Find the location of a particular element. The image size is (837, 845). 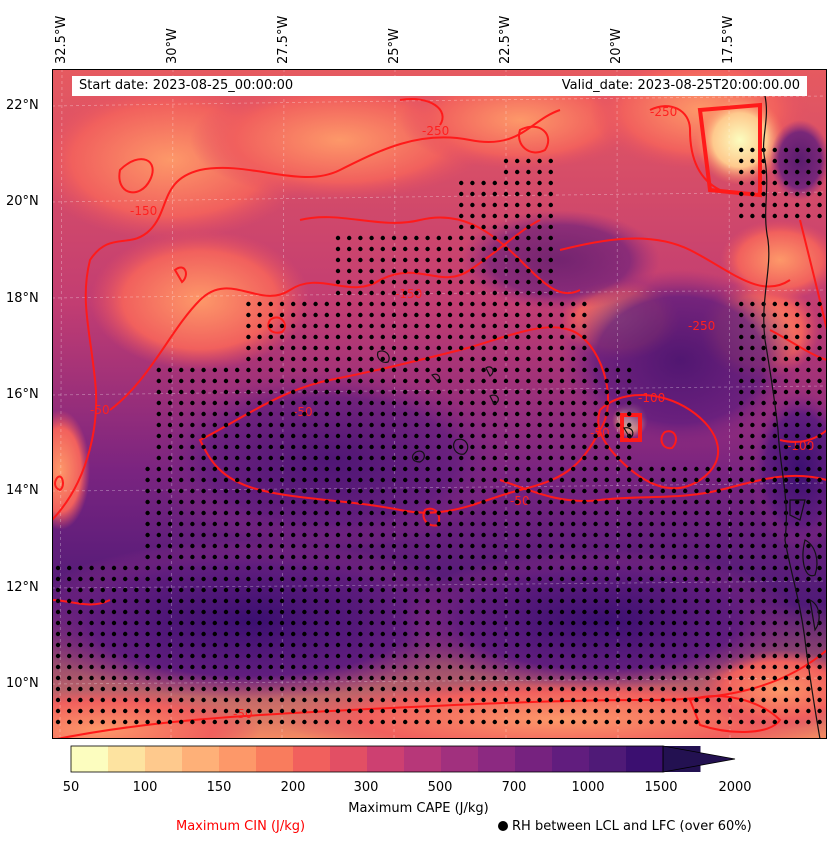

rh-legend: RH between LCL and LFC (over 60%) is located at coordinates (625, 826).